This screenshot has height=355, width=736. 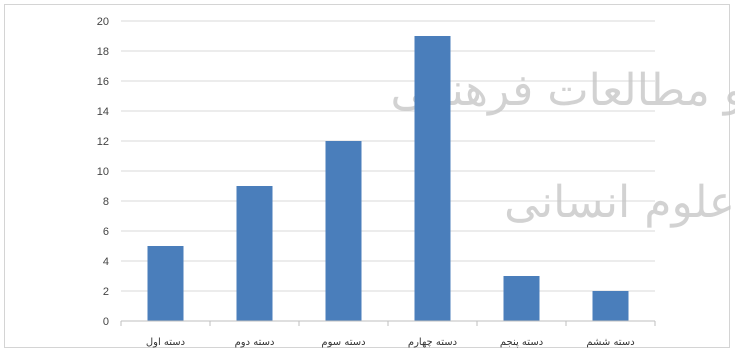 What do you see at coordinates (432, 342) in the screenshot?
I see `x-tick-label: دسته چهارم` at bounding box center [432, 342].